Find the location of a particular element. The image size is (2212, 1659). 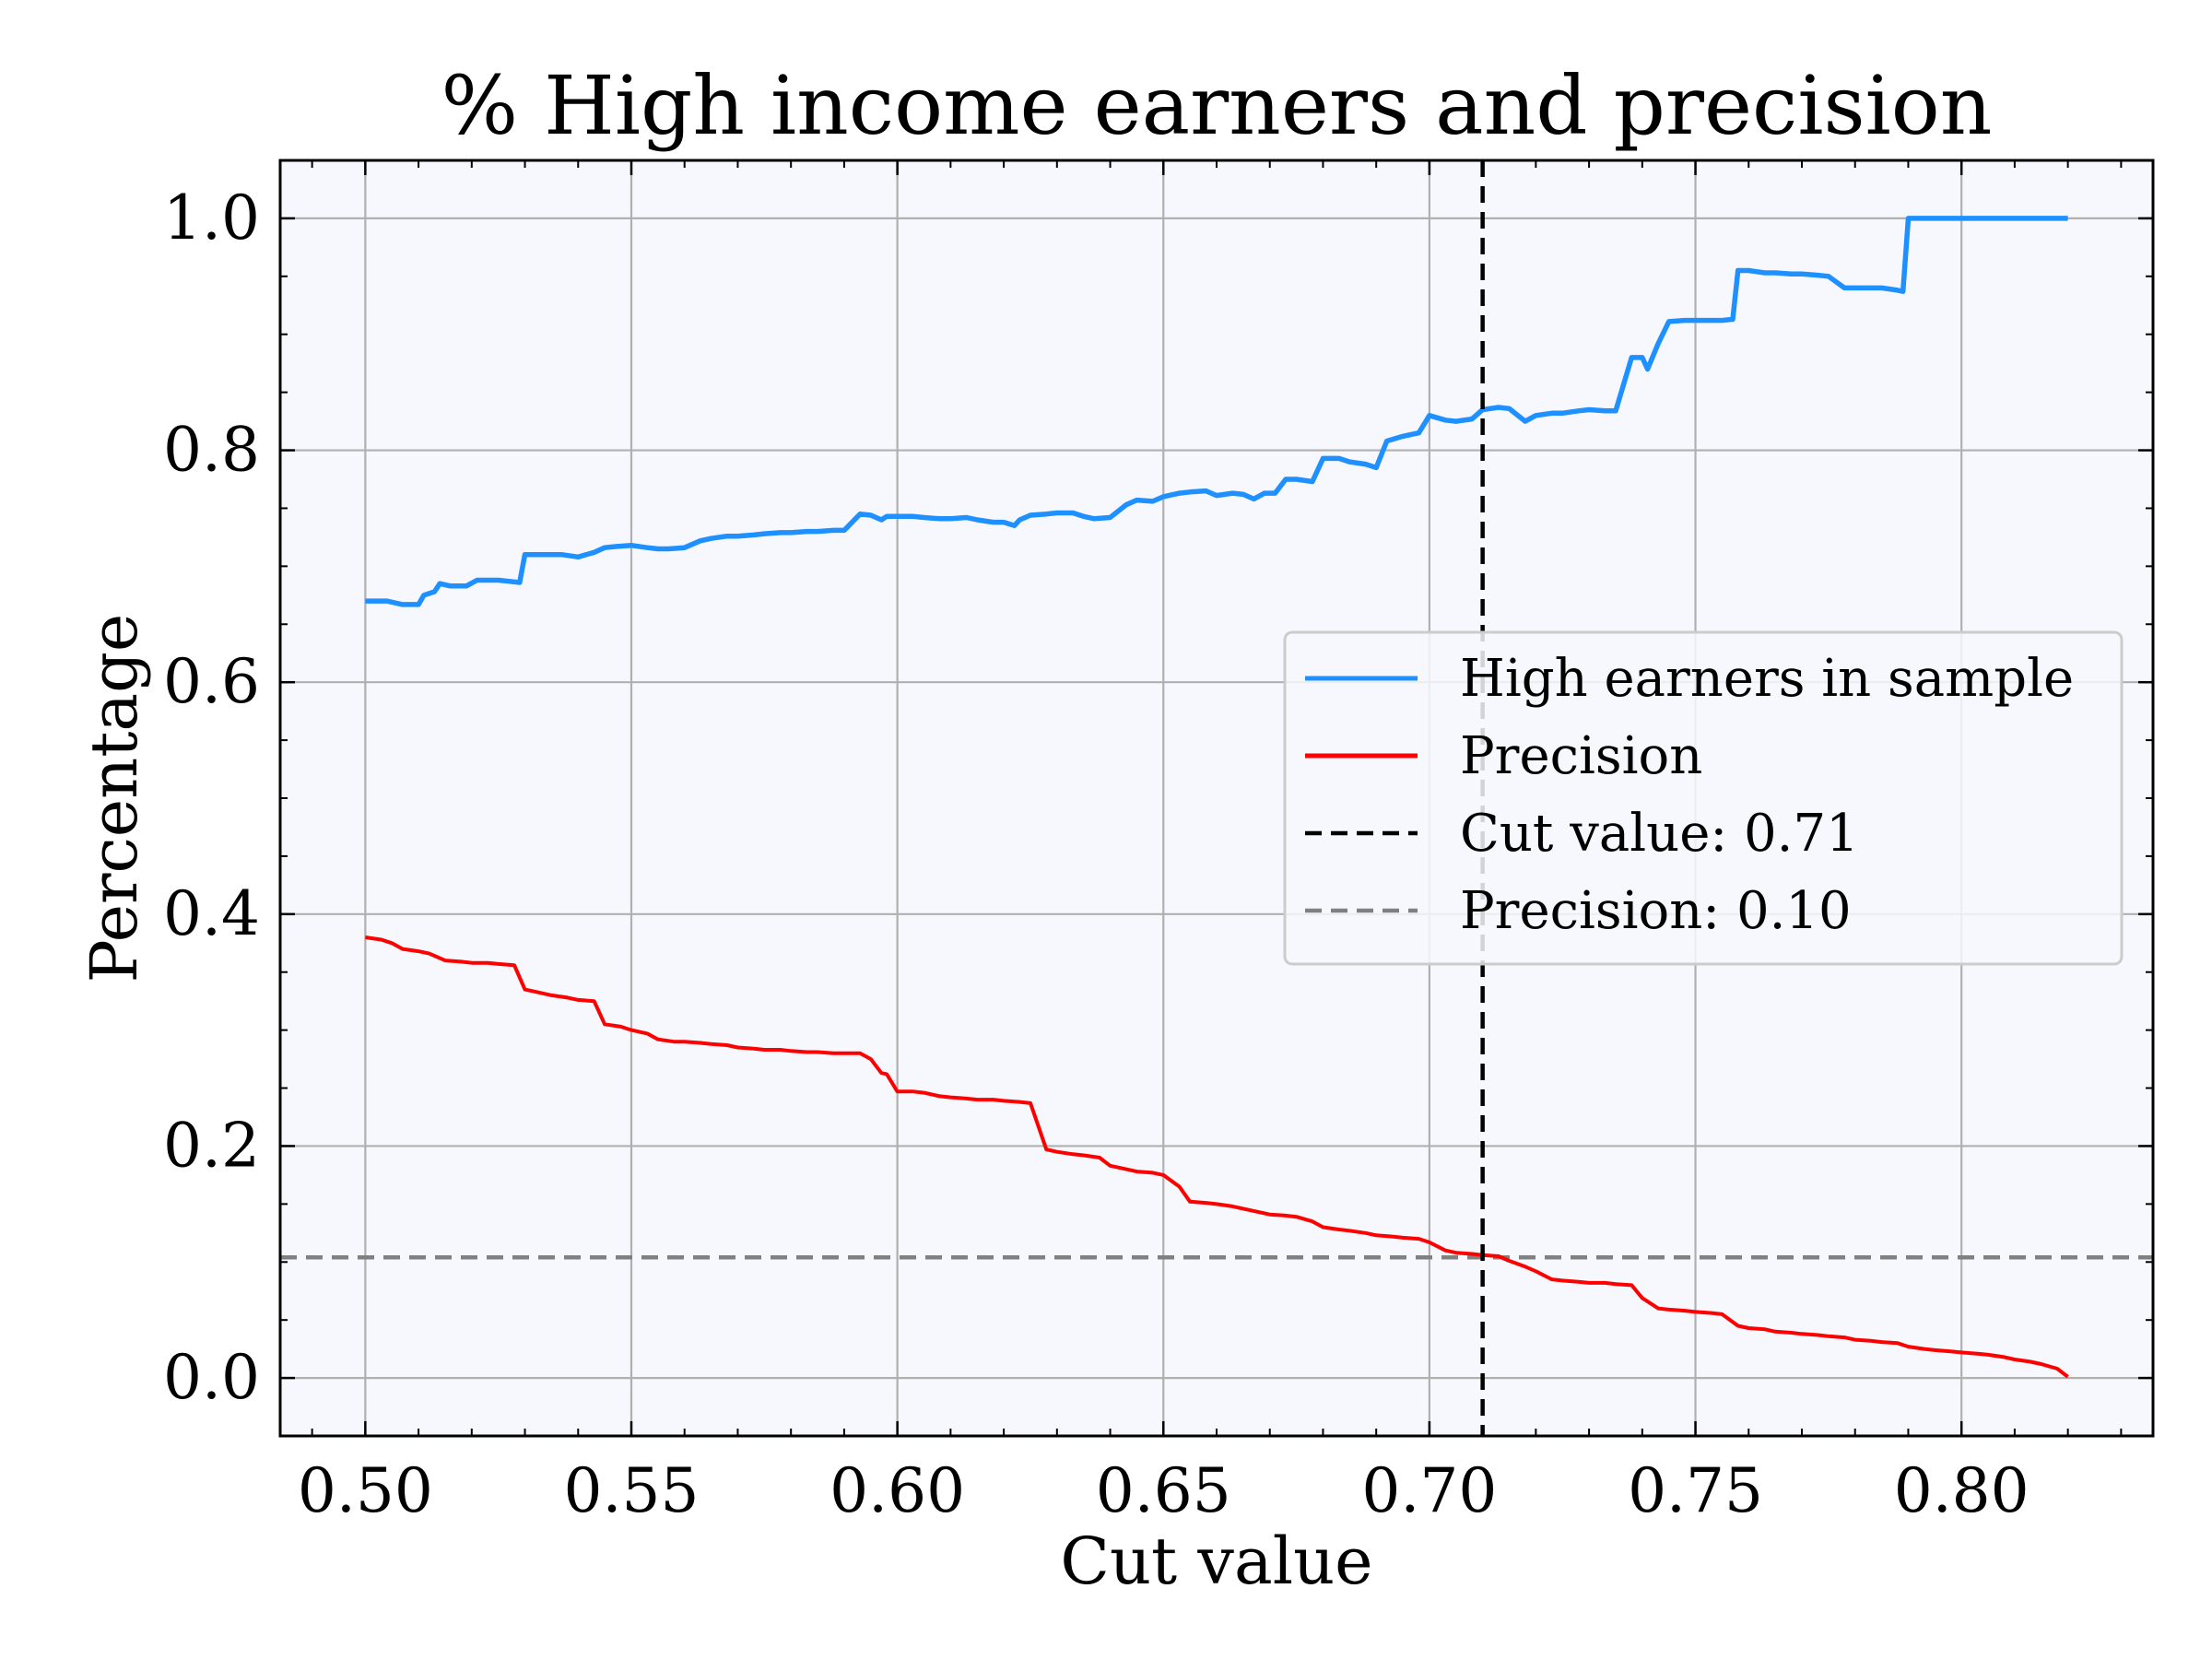

legend-label: Cut value: 0.71 is located at coordinates (1659, 834).